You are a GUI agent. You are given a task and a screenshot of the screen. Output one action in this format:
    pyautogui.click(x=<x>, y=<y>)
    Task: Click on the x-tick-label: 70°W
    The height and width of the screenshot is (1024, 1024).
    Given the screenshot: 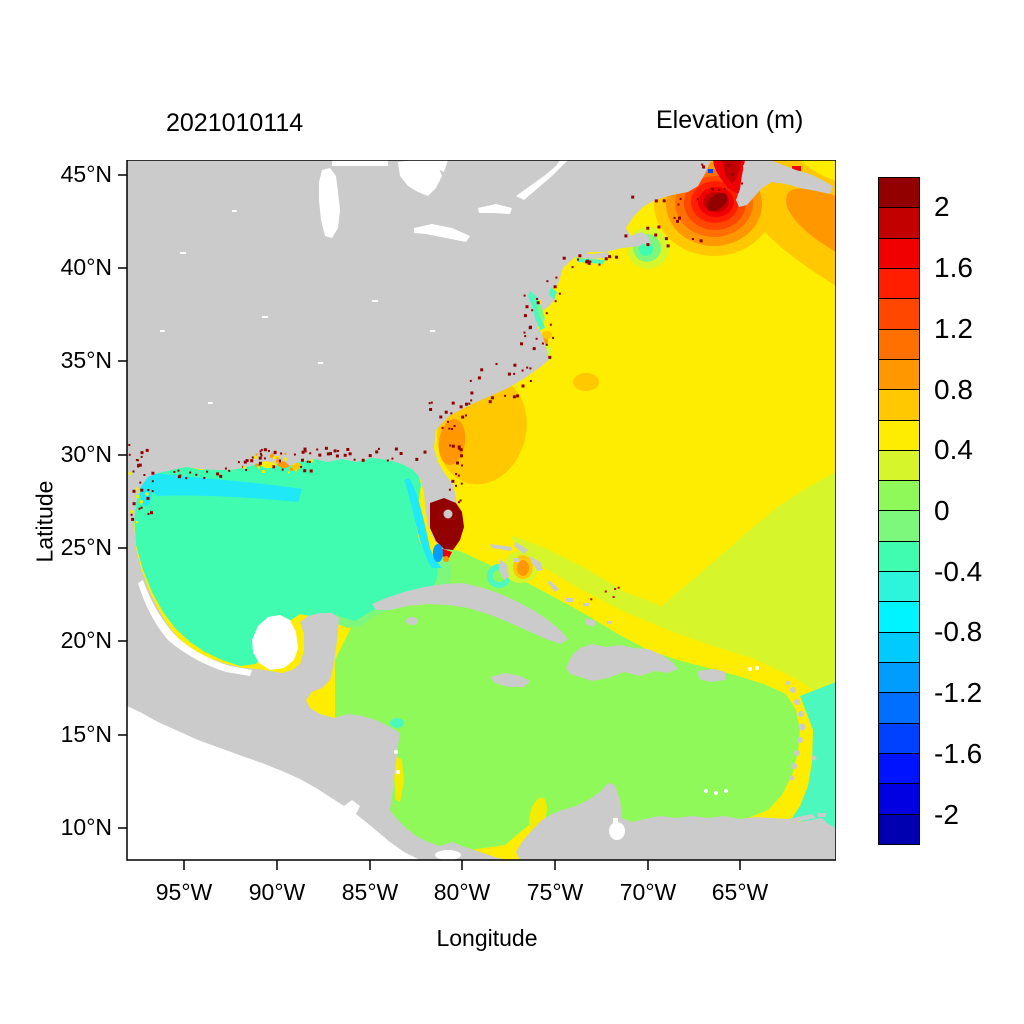 What is the action you would take?
    pyautogui.click(x=648, y=892)
    